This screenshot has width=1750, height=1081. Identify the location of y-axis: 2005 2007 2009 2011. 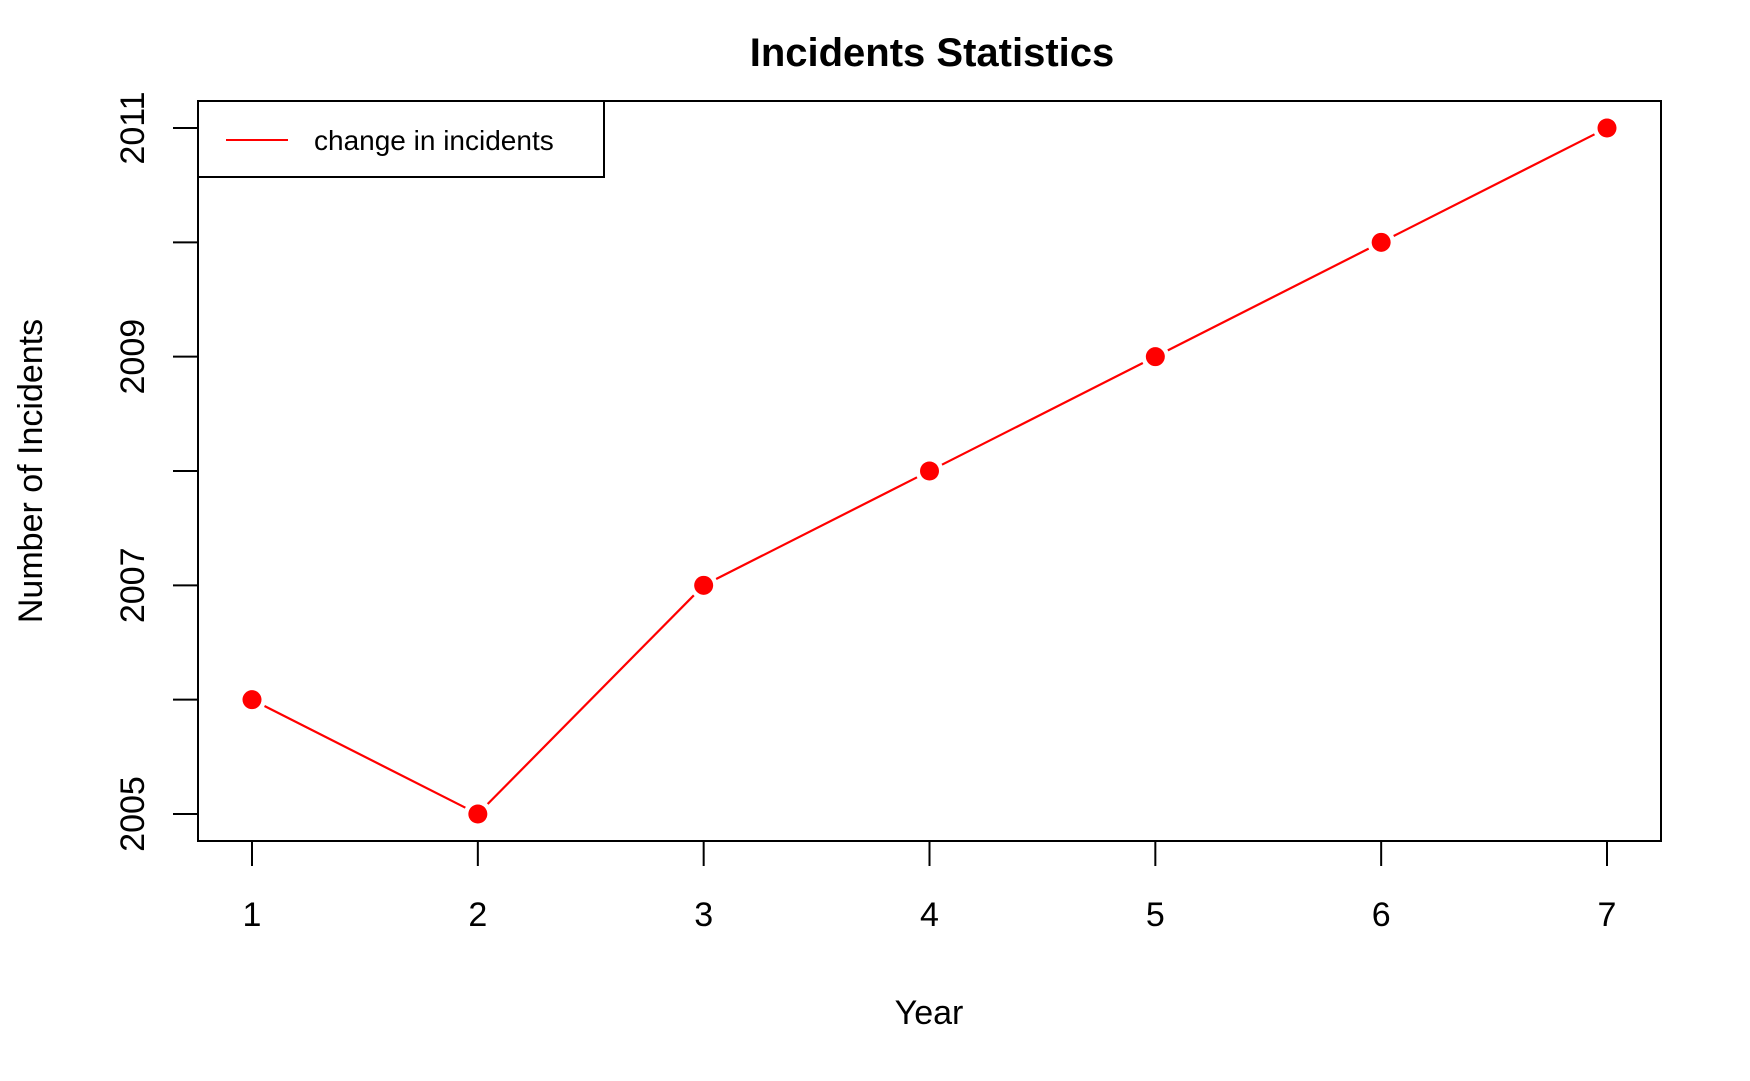
(156, 471).